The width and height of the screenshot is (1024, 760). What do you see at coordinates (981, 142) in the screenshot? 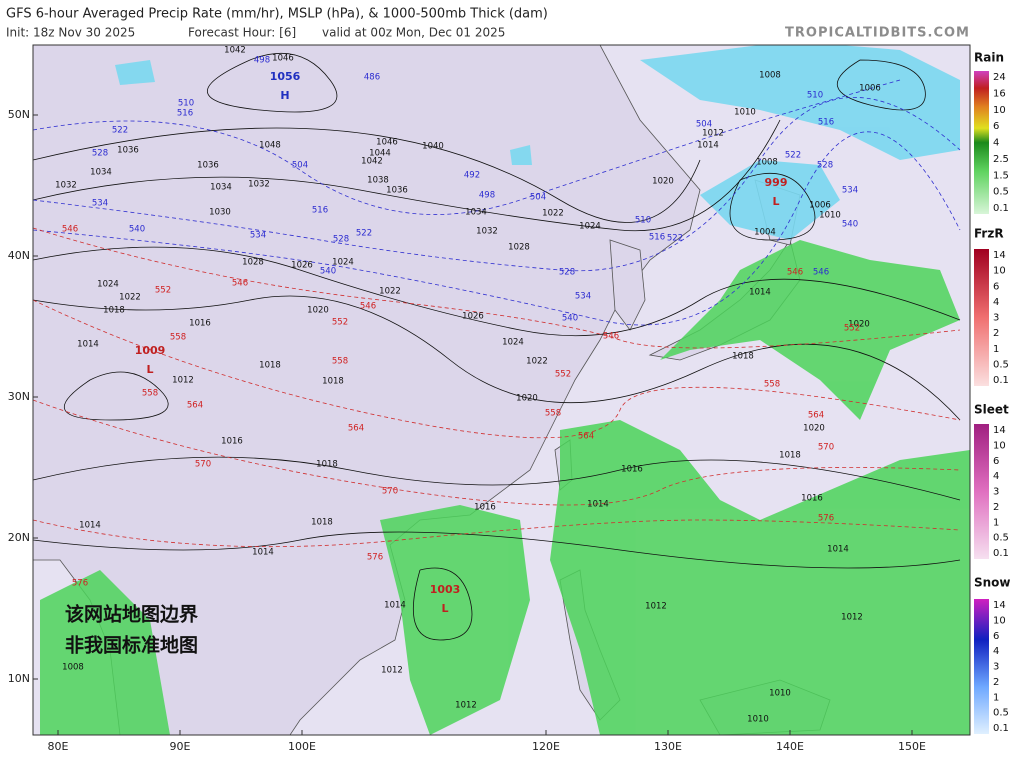
I see `legend-bar` at bounding box center [981, 142].